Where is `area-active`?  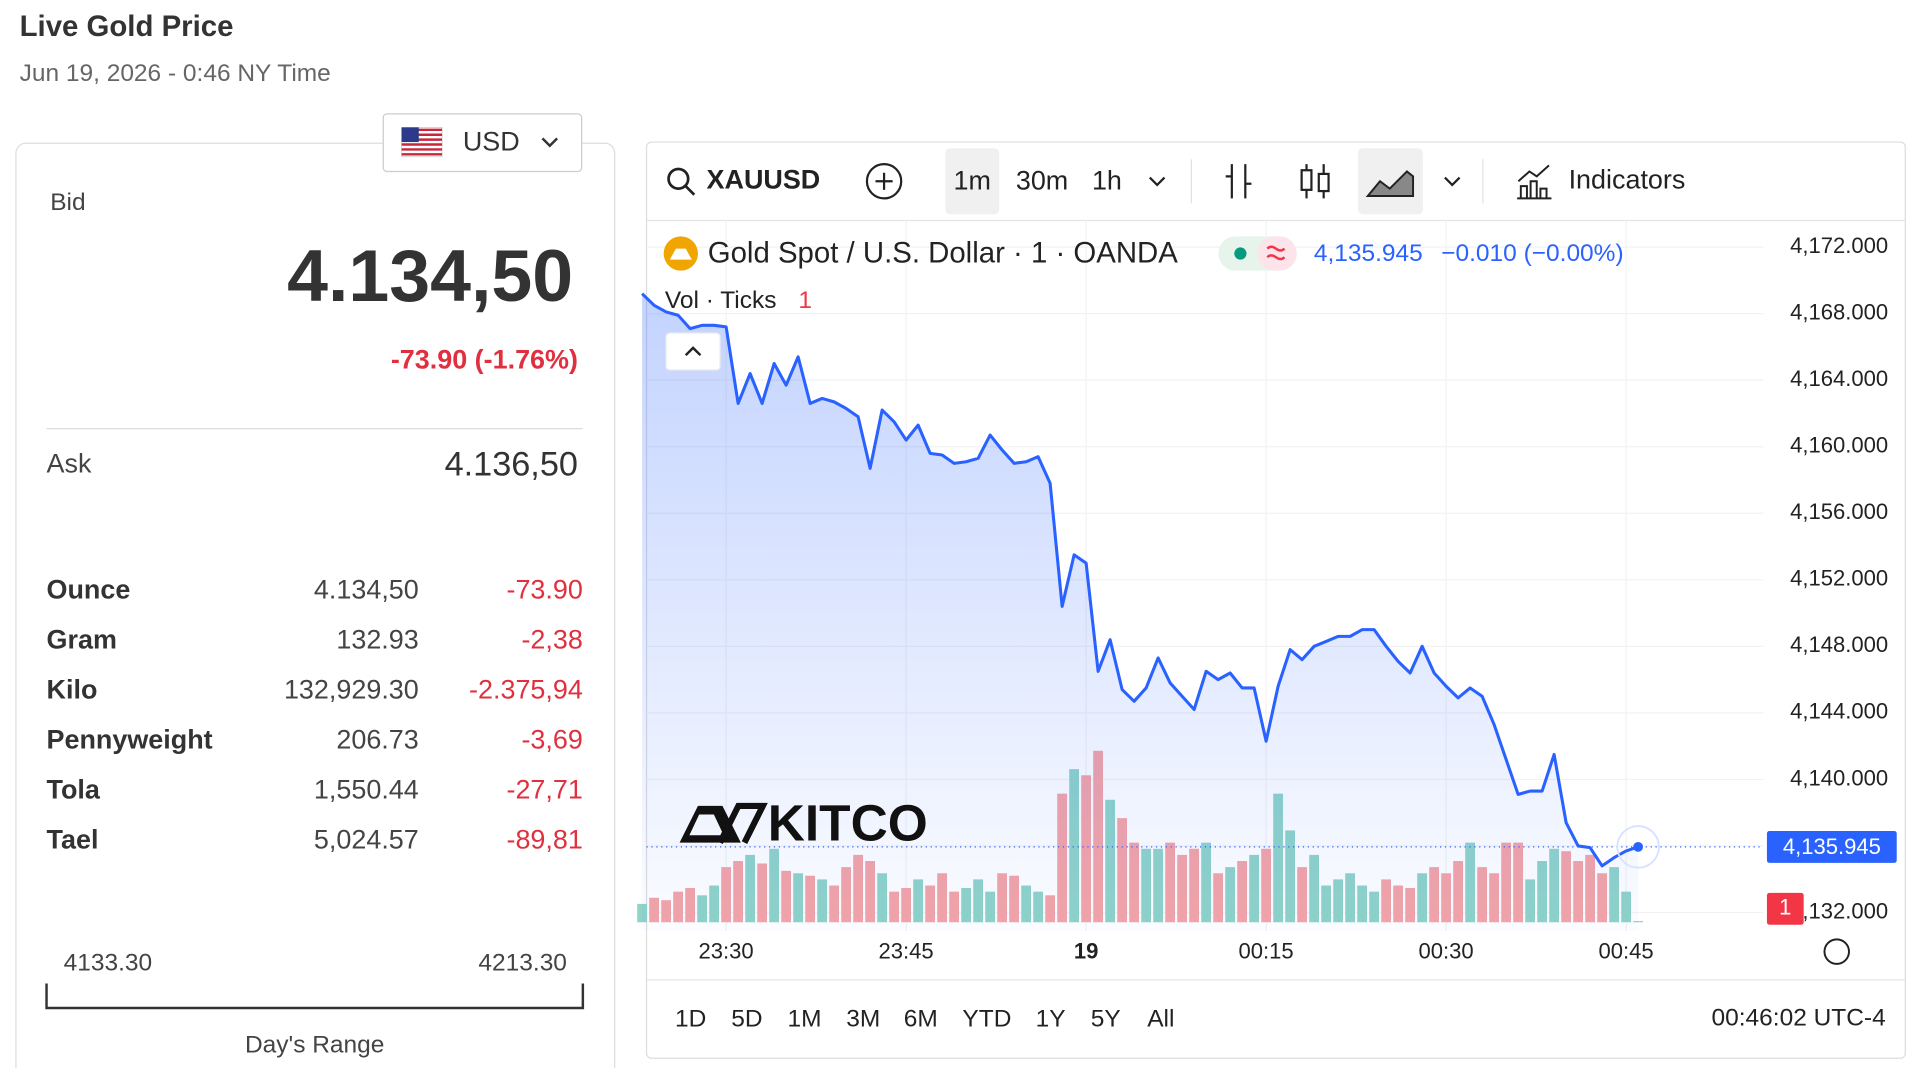
area-active is located at coordinates (1390, 181).